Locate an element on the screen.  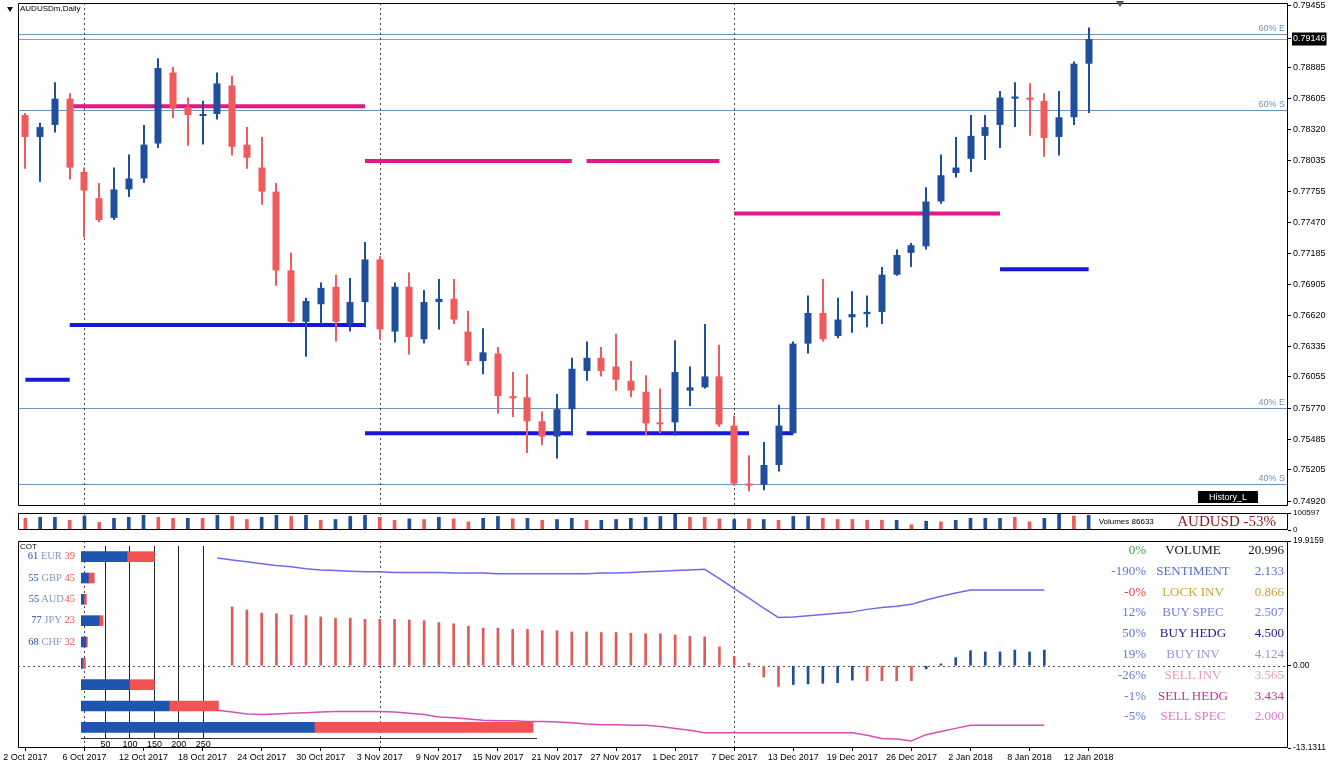
y-tick-label: 61 EUR 39 is located at coordinates (51, 556).